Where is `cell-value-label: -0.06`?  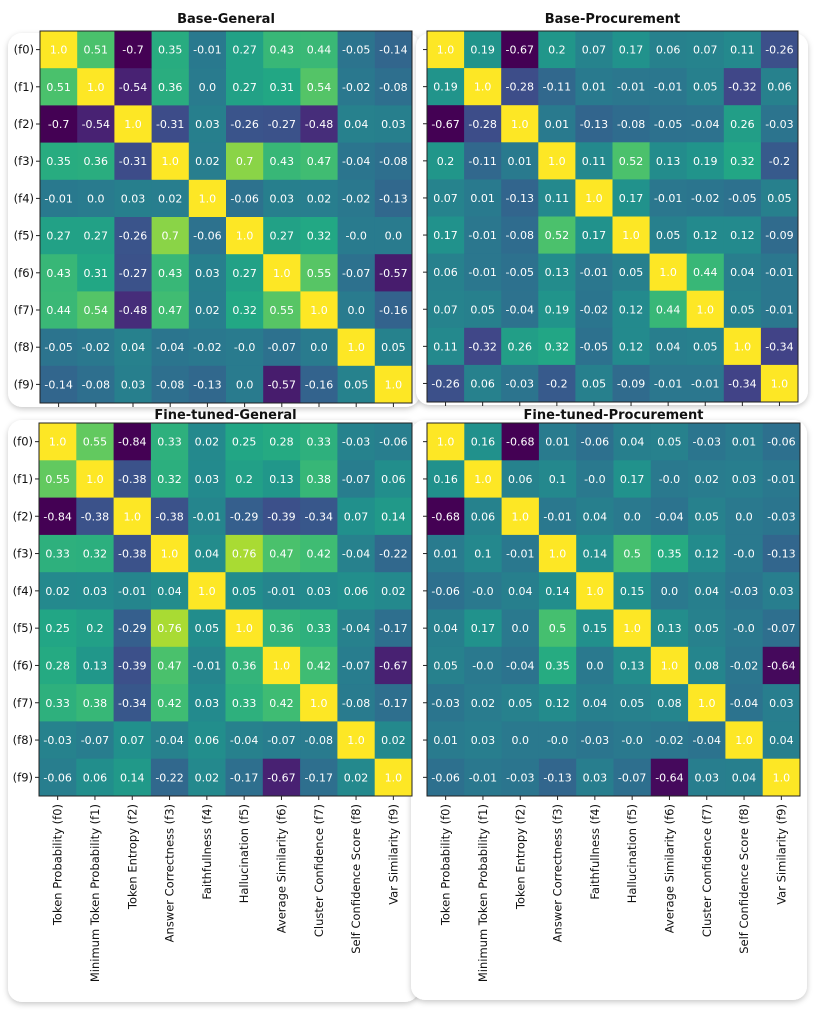 cell-value-label: -0.06 is located at coordinates (781, 442).